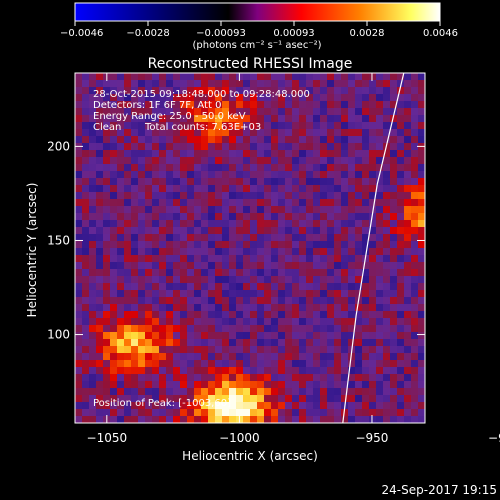 This screenshot has height=500, width=500. Describe the element at coordinates (201, 94) in the screenshot. I see `annotation-time: 28-Oct-2015 09:18:48.000 to 09:28:48.000` at that location.